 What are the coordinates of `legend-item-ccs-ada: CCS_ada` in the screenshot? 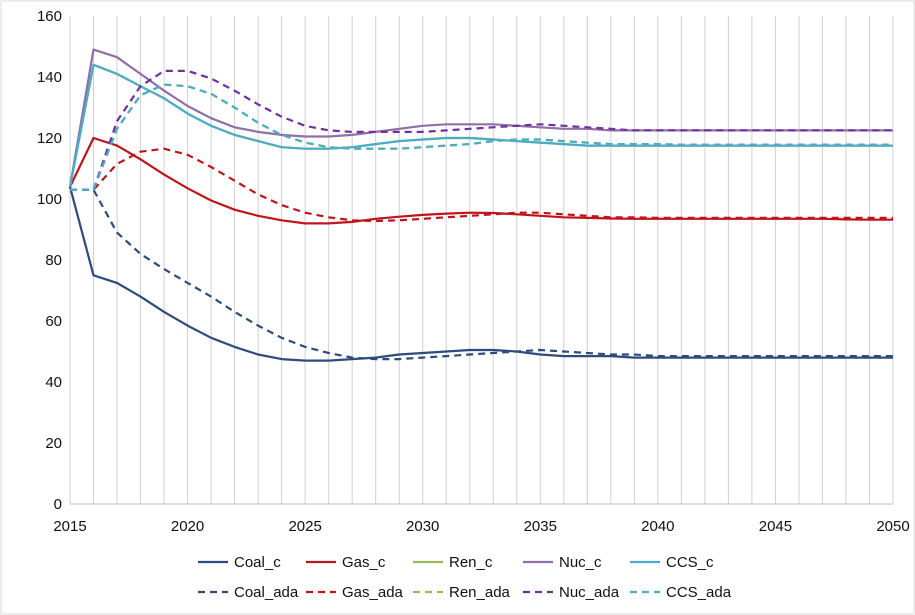 It's located at (681, 592).